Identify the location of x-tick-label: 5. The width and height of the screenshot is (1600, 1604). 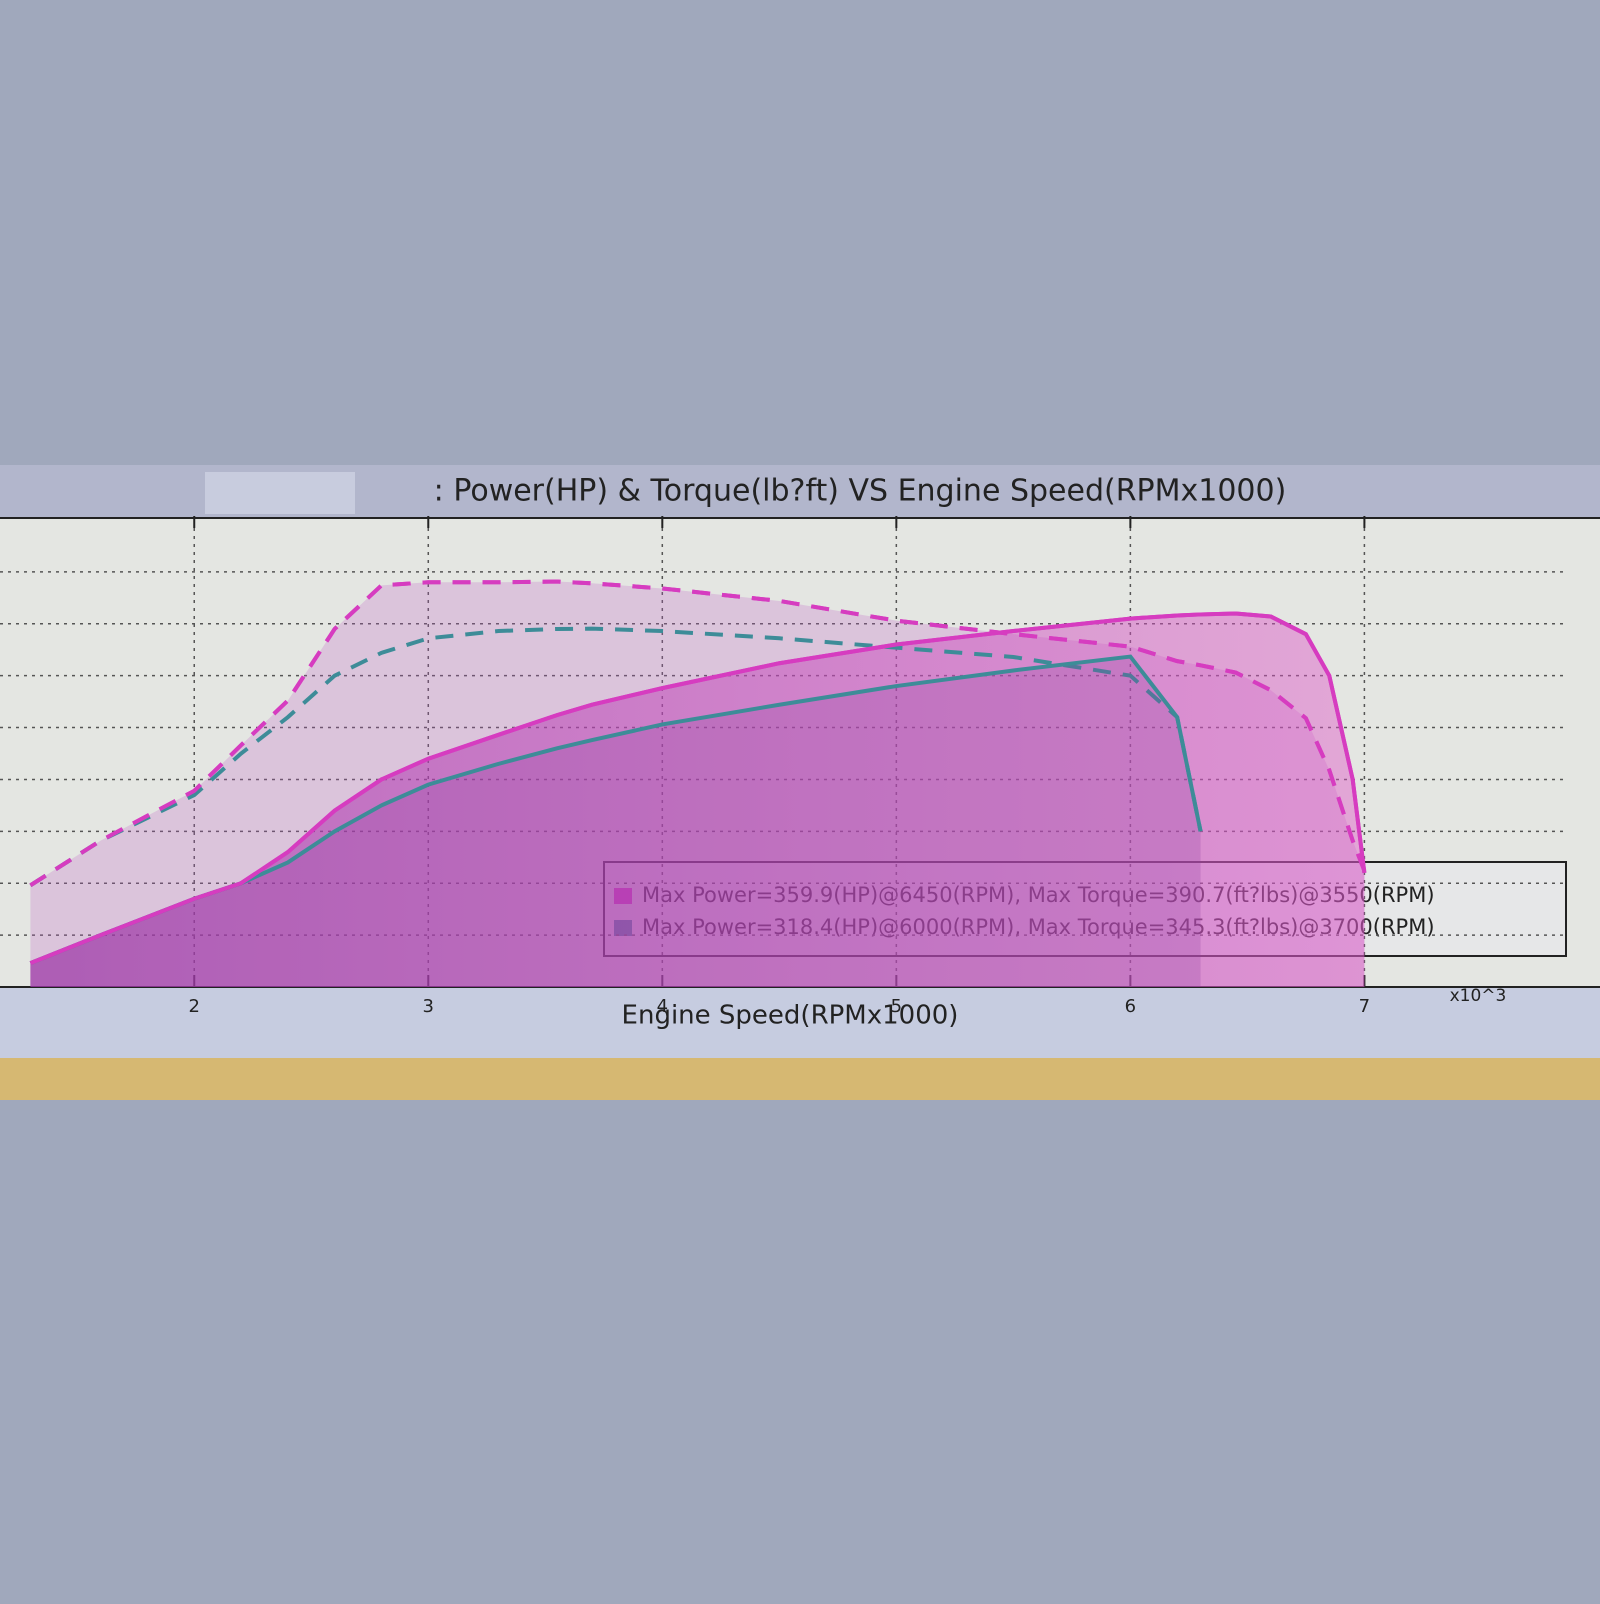
(896, 1006).